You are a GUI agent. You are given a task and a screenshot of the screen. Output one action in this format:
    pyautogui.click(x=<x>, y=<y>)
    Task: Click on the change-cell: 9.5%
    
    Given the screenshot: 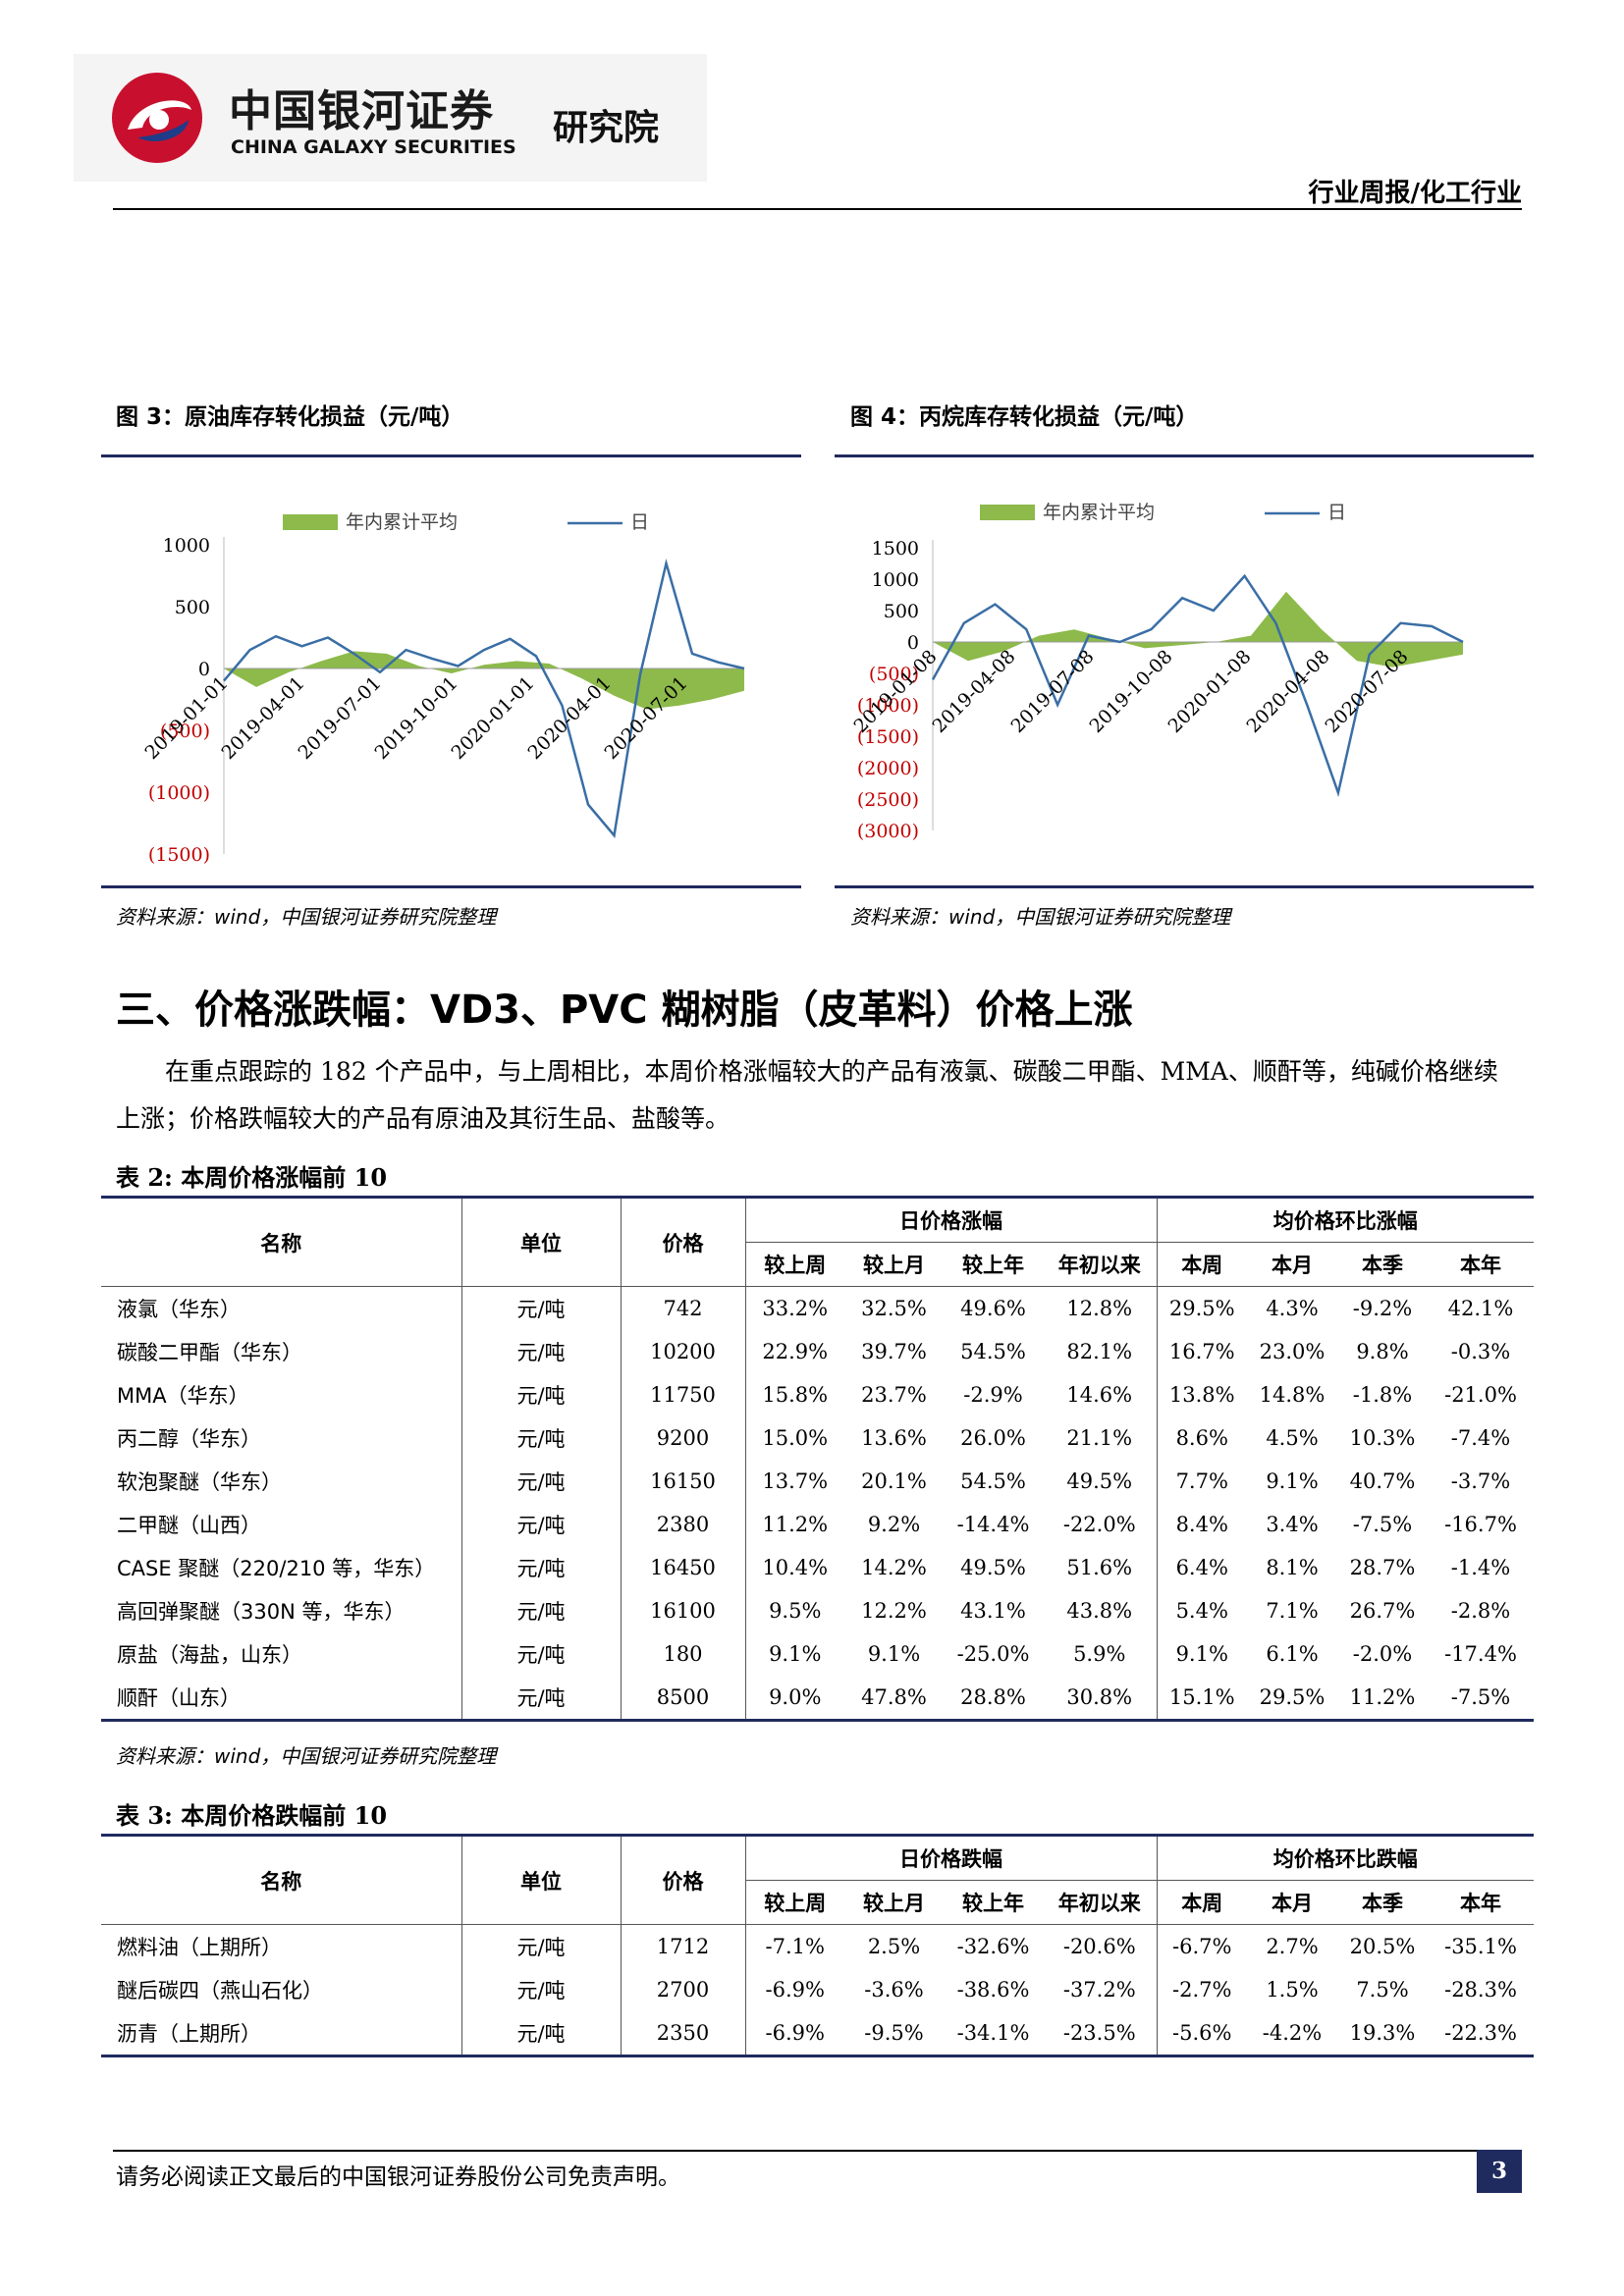 What is the action you would take?
    pyautogui.click(x=795, y=1611)
    